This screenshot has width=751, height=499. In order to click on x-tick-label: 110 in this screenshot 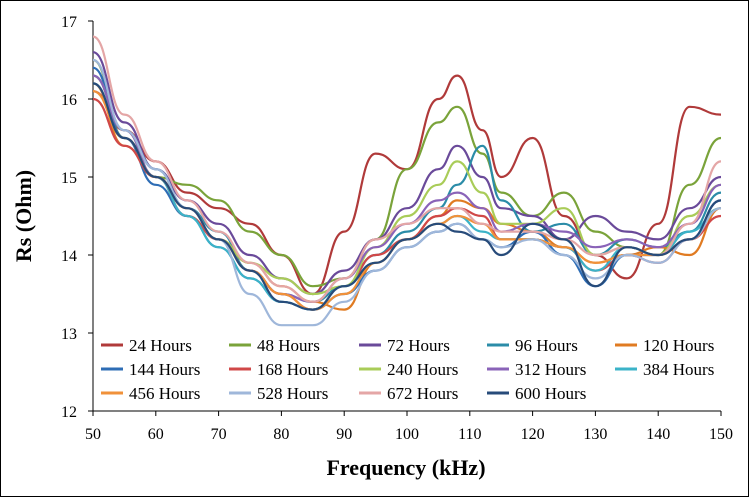, I will do `click(469, 434)`.